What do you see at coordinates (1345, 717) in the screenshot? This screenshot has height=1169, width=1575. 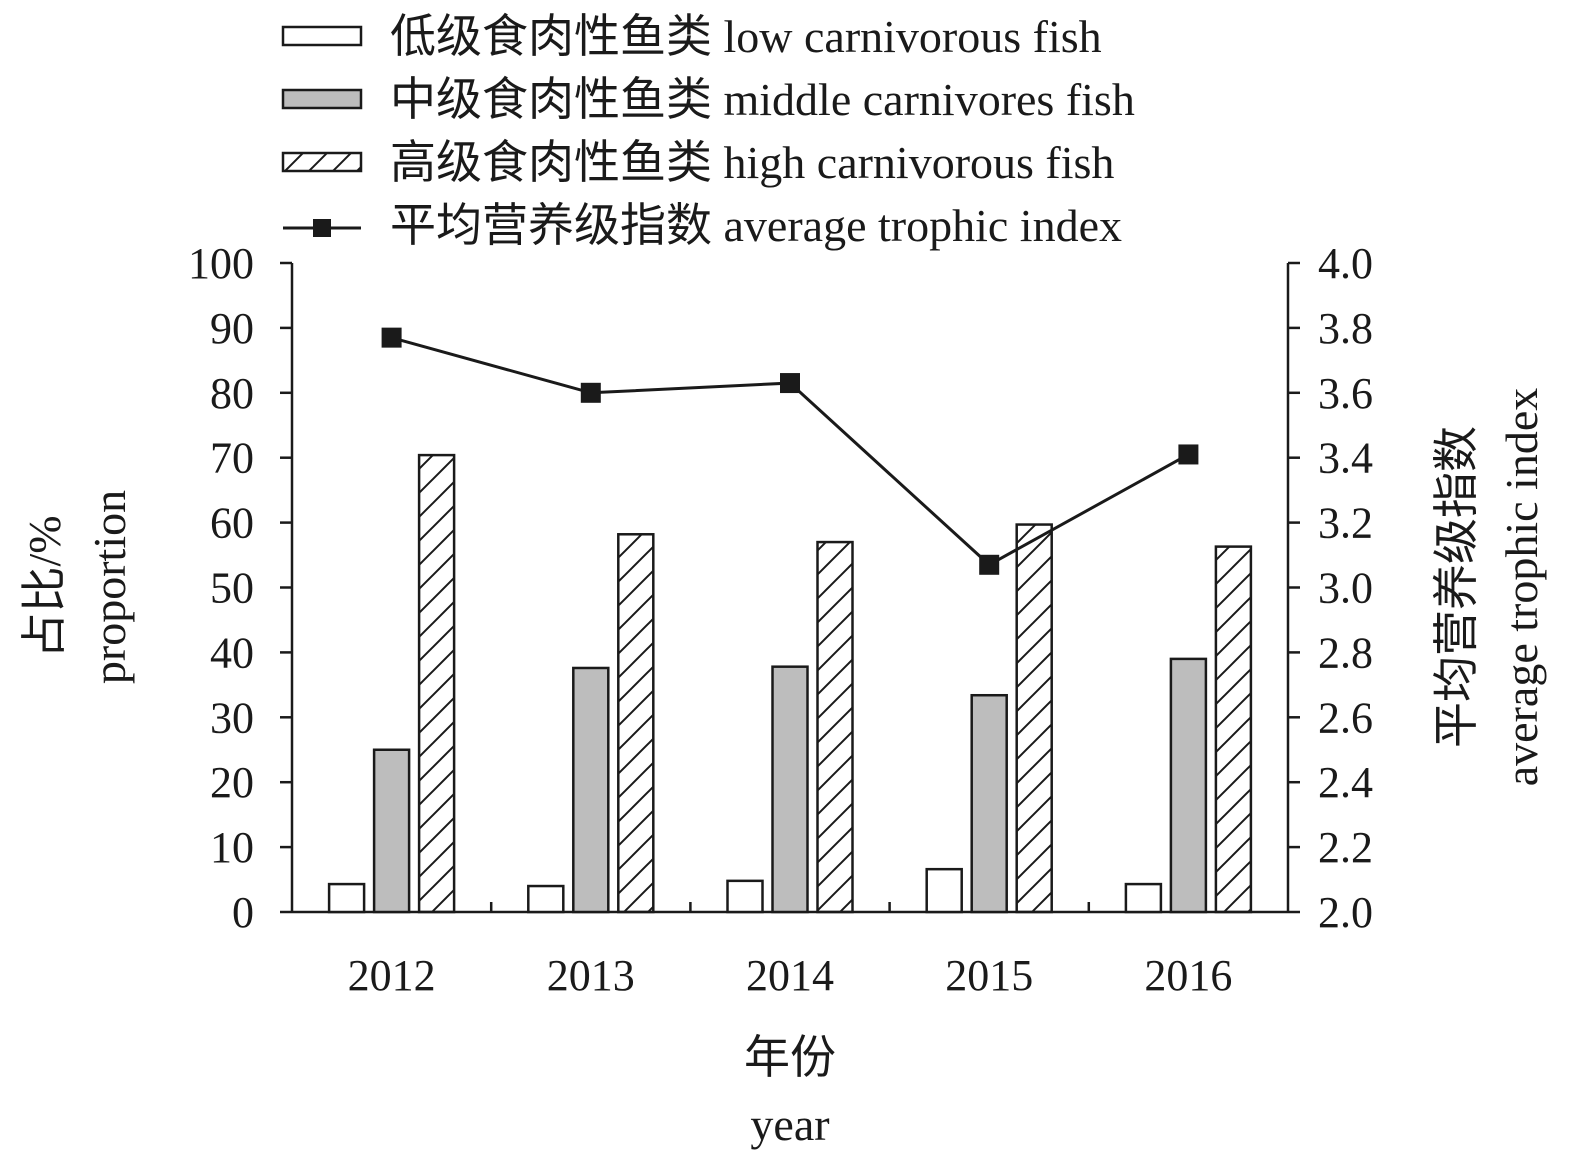 I see `right-tick-label: 2.6` at bounding box center [1345, 717].